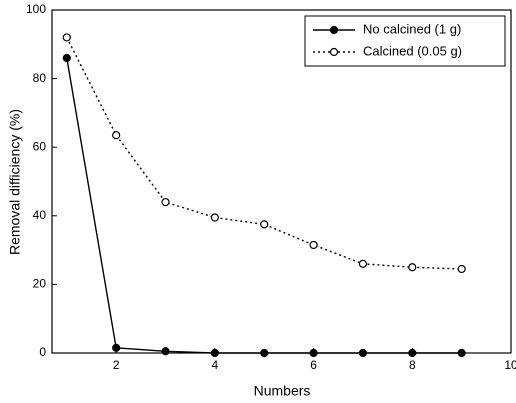 This screenshot has width=516, height=403. What do you see at coordinates (412, 50) in the screenshot?
I see `legend-label: Calcined (0.05 g)` at bounding box center [412, 50].